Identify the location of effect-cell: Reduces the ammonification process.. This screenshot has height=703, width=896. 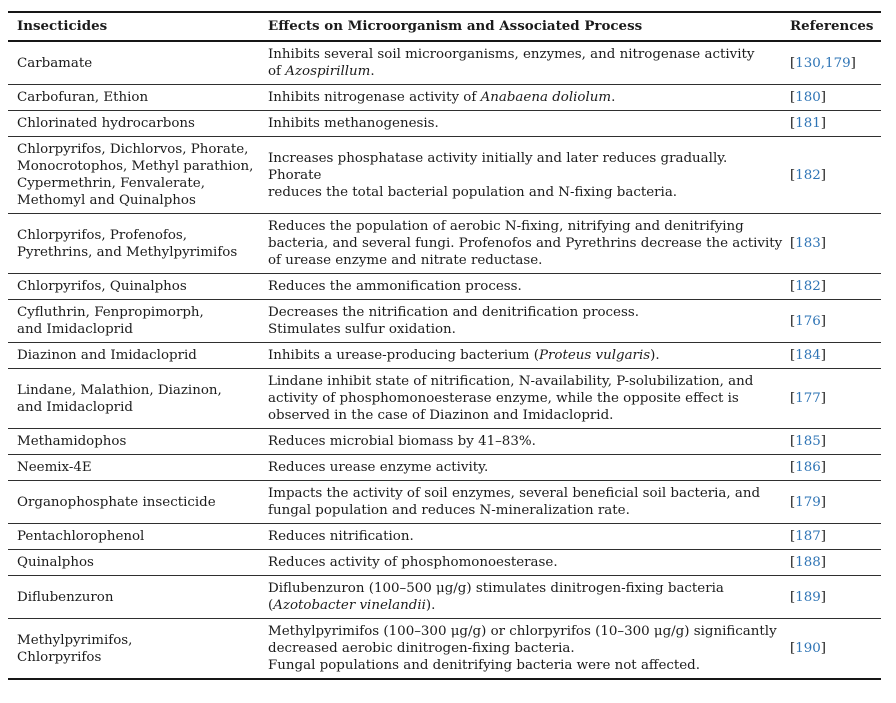
(526, 286).